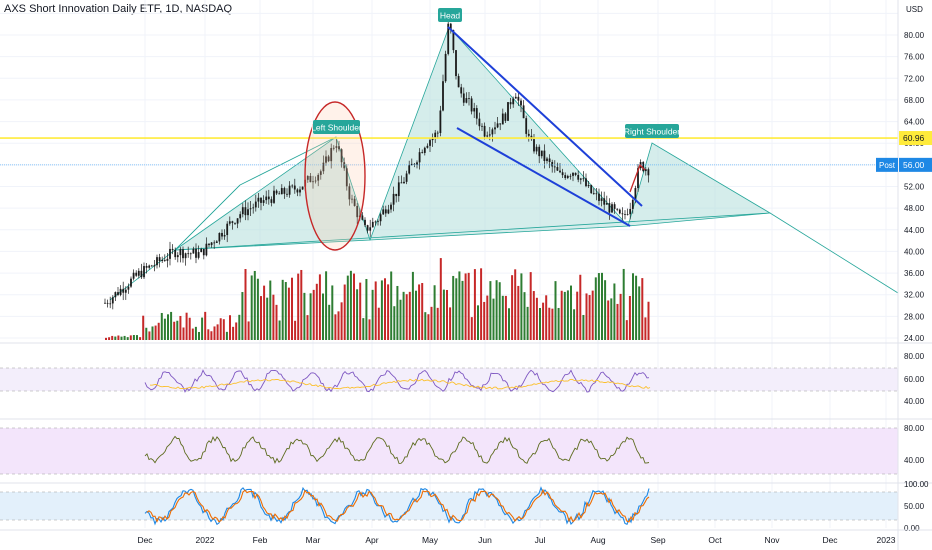 The height and width of the screenshot is (550, 932). Describe the element at coordinates (657, 540) in the screenshot. I see `time-tick-label: Sep` at that location.